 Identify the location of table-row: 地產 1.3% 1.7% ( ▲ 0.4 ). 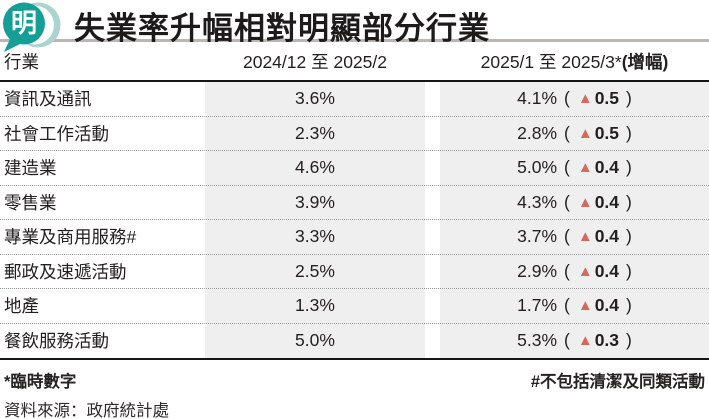
(354, 306).